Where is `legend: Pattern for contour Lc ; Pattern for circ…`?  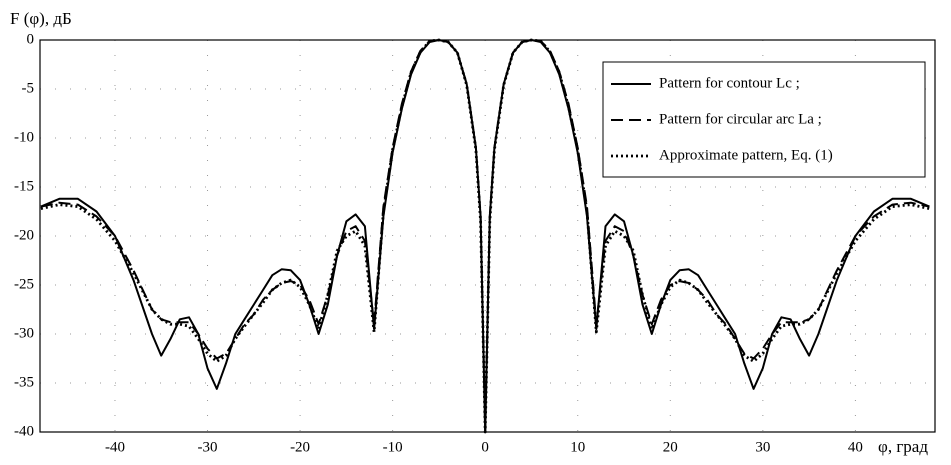
legend: Pattern for contour Lc ; Pattern for circ… is located at coordinates (764, 119).